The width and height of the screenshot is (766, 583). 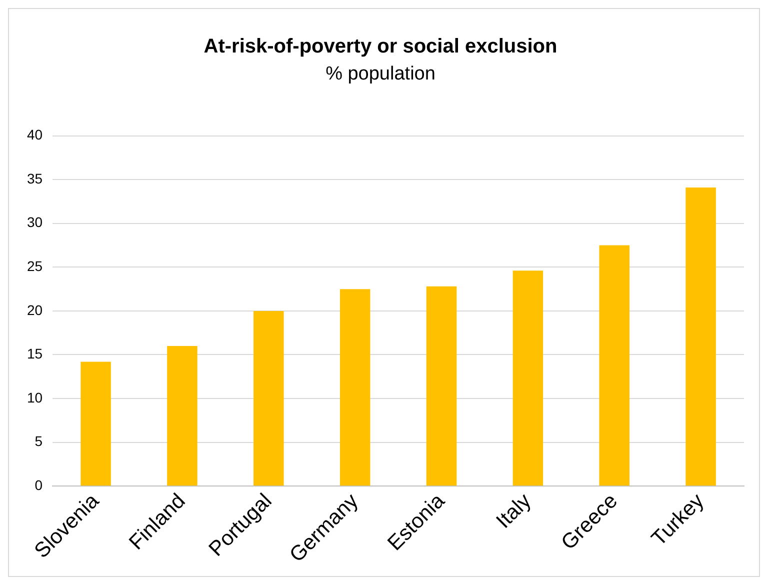 I want to click on y-tick-label: 35, so click(x=34, y=178).